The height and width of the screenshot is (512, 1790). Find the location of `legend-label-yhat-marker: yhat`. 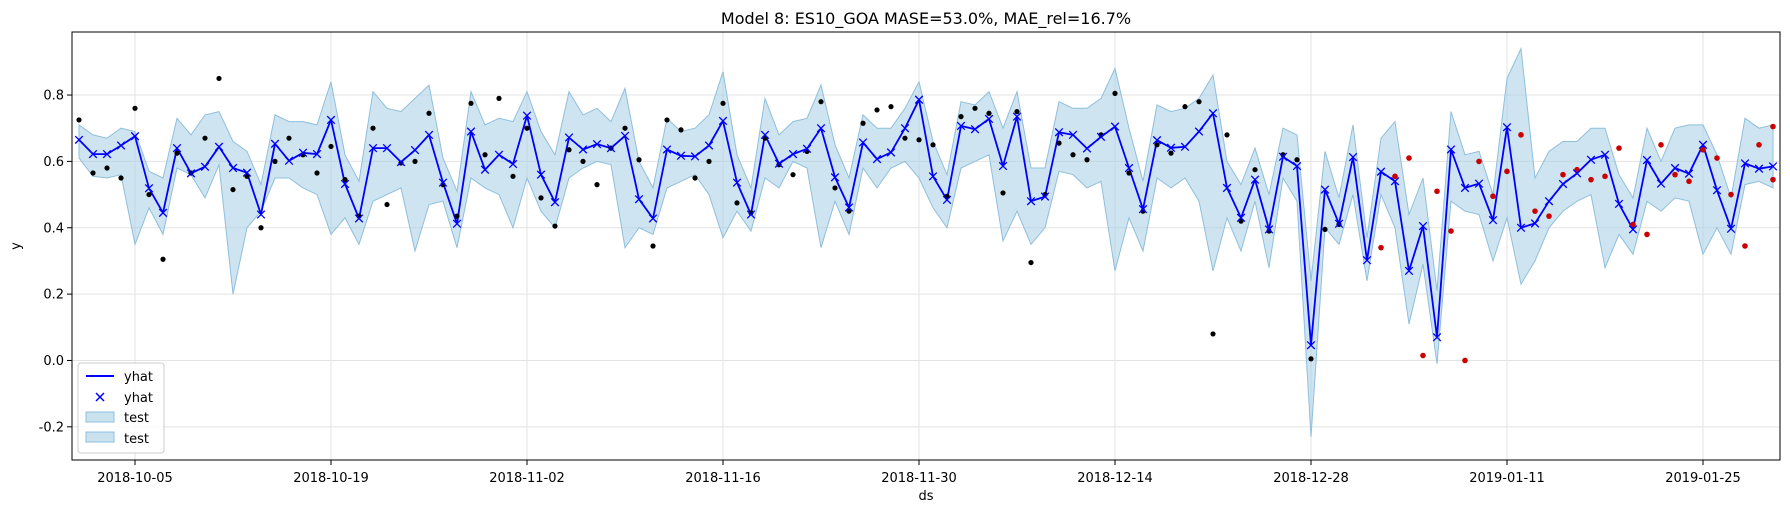

legend-label-yhat-marker: yhat is located at coordinates (138, 398).